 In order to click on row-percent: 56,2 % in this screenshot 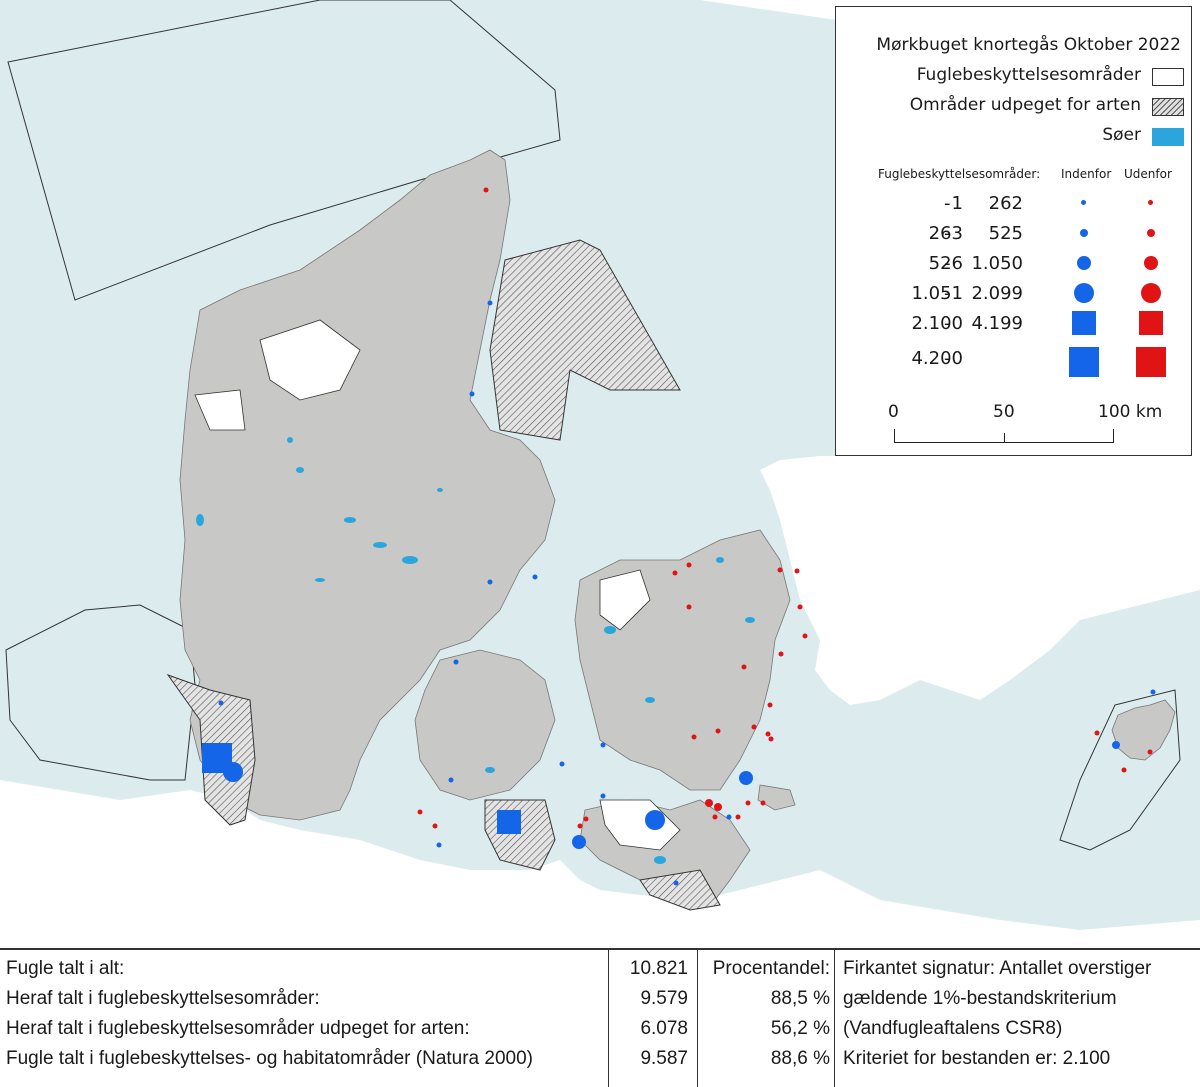, I will do `click(800, 1028)`.